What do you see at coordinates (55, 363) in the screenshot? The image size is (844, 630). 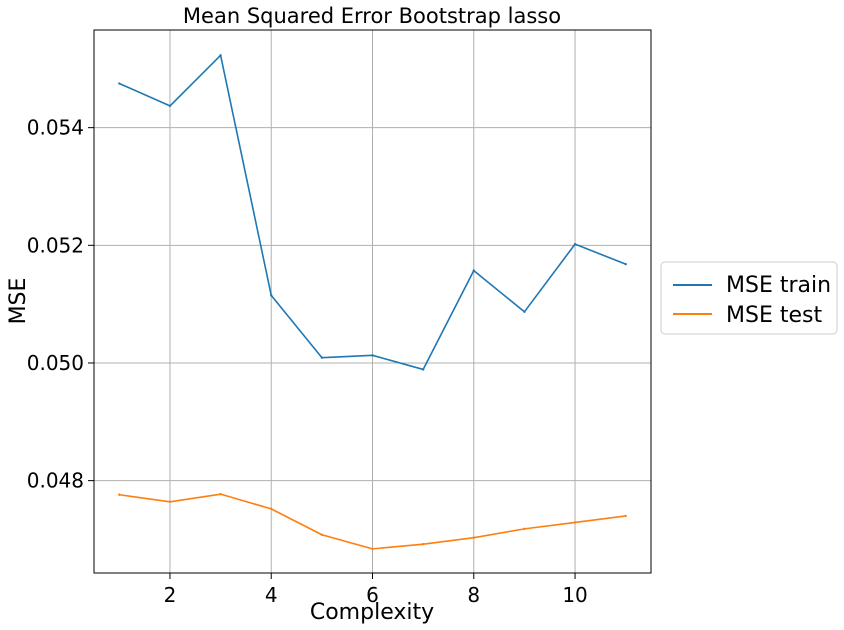 I see `y-tick-label: 0.050` at bounding box center [55, 363].